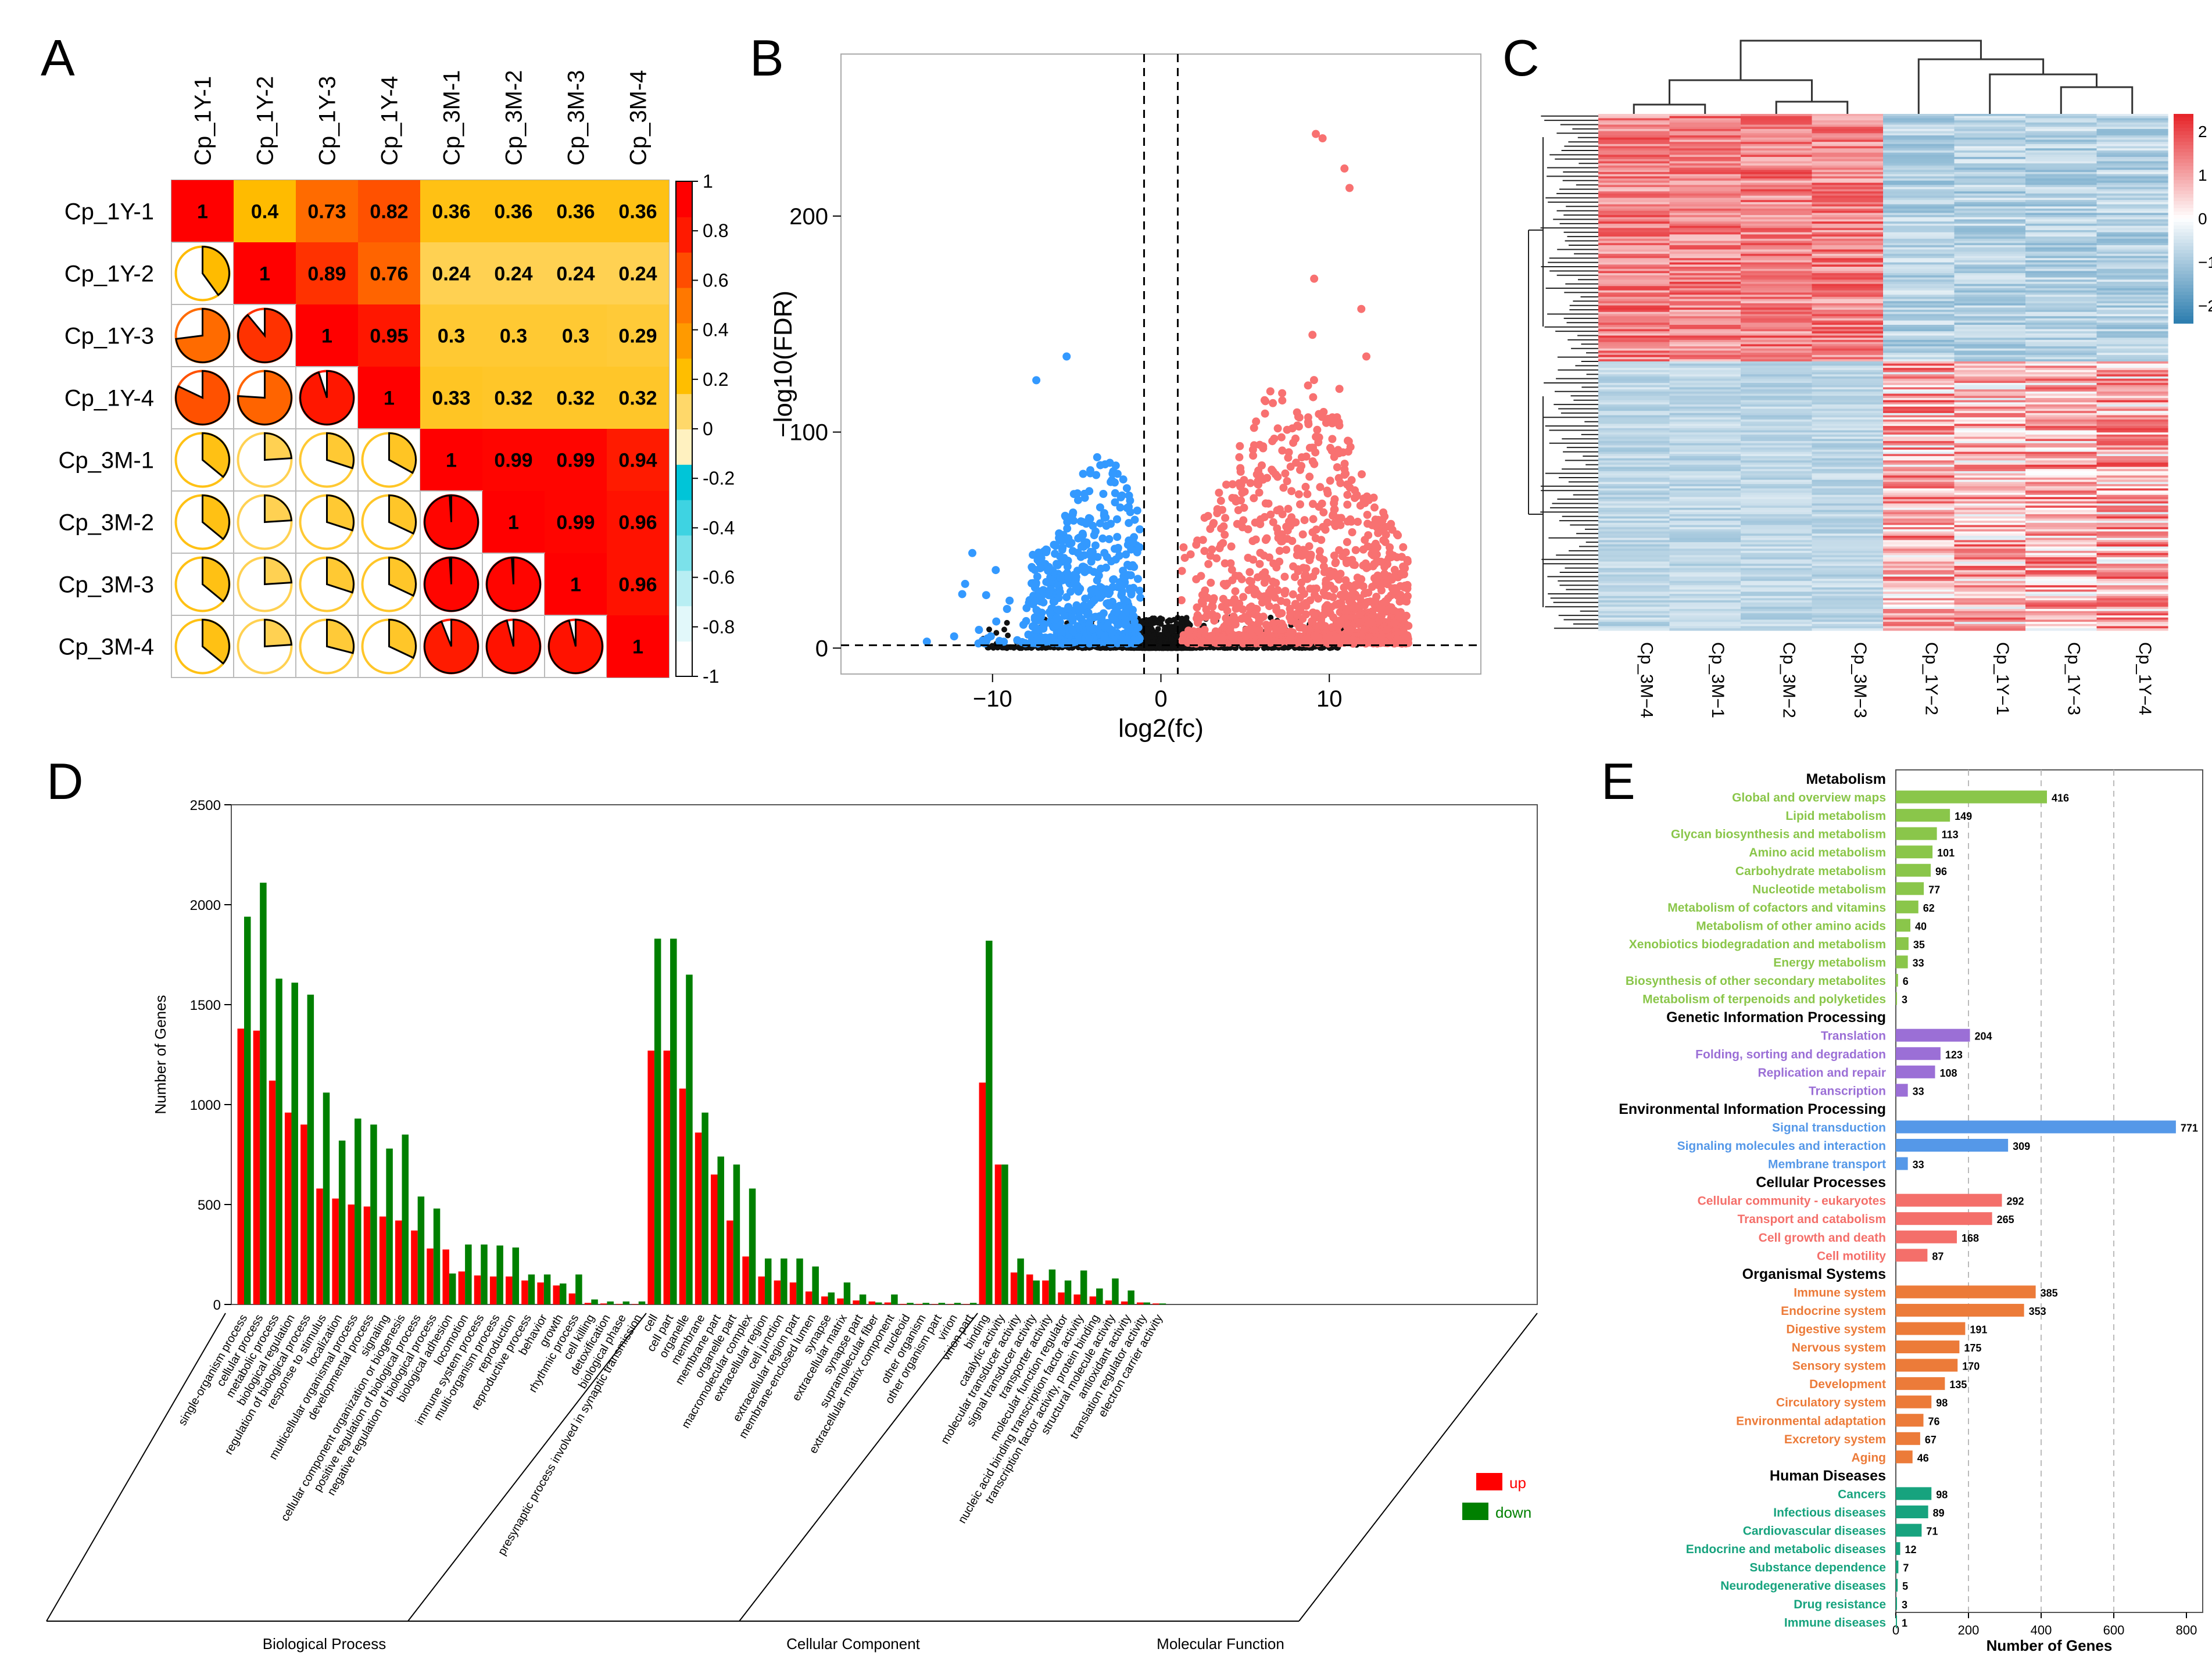 The width and height of the screenshot is (2212, 1656). Describe the element at coordinates (264, 274) in the screenshot. I see `corr-value: 1` at that location.